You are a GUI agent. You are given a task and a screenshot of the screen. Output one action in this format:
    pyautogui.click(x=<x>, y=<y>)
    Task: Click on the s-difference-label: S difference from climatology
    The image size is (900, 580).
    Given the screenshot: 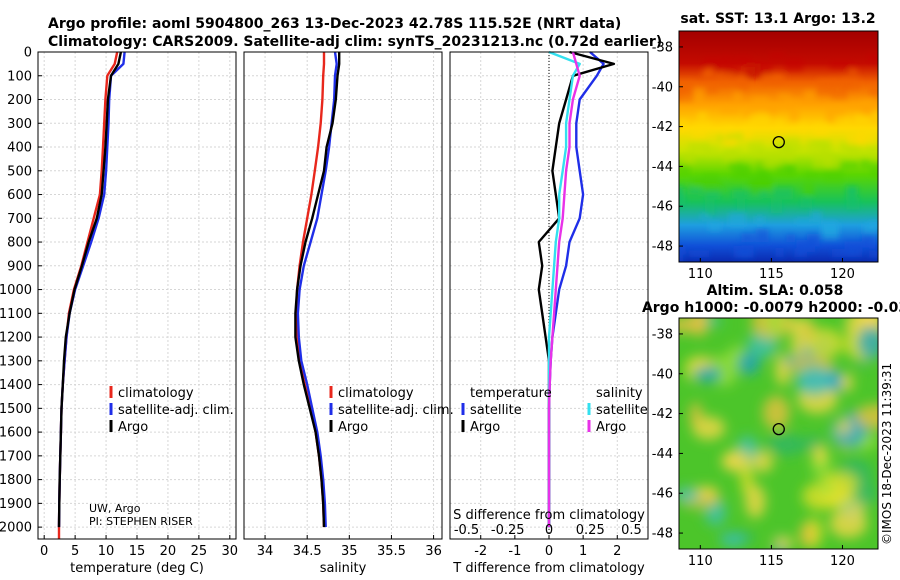 What is the action you would take?
    pyautogui.click(x=549, y=515)
    